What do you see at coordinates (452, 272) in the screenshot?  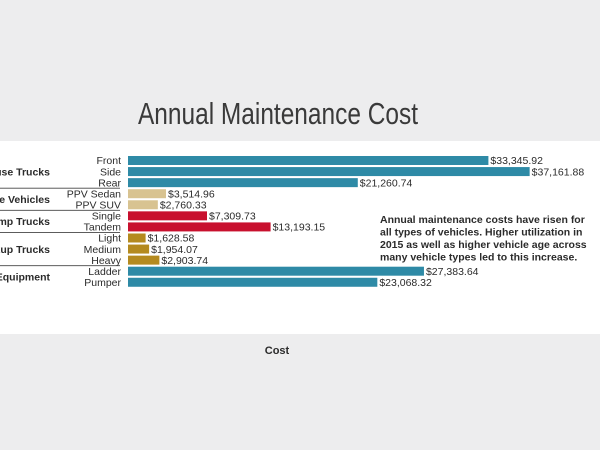 I see `value-label: $27,383.64` at bounding box center [452, 272].